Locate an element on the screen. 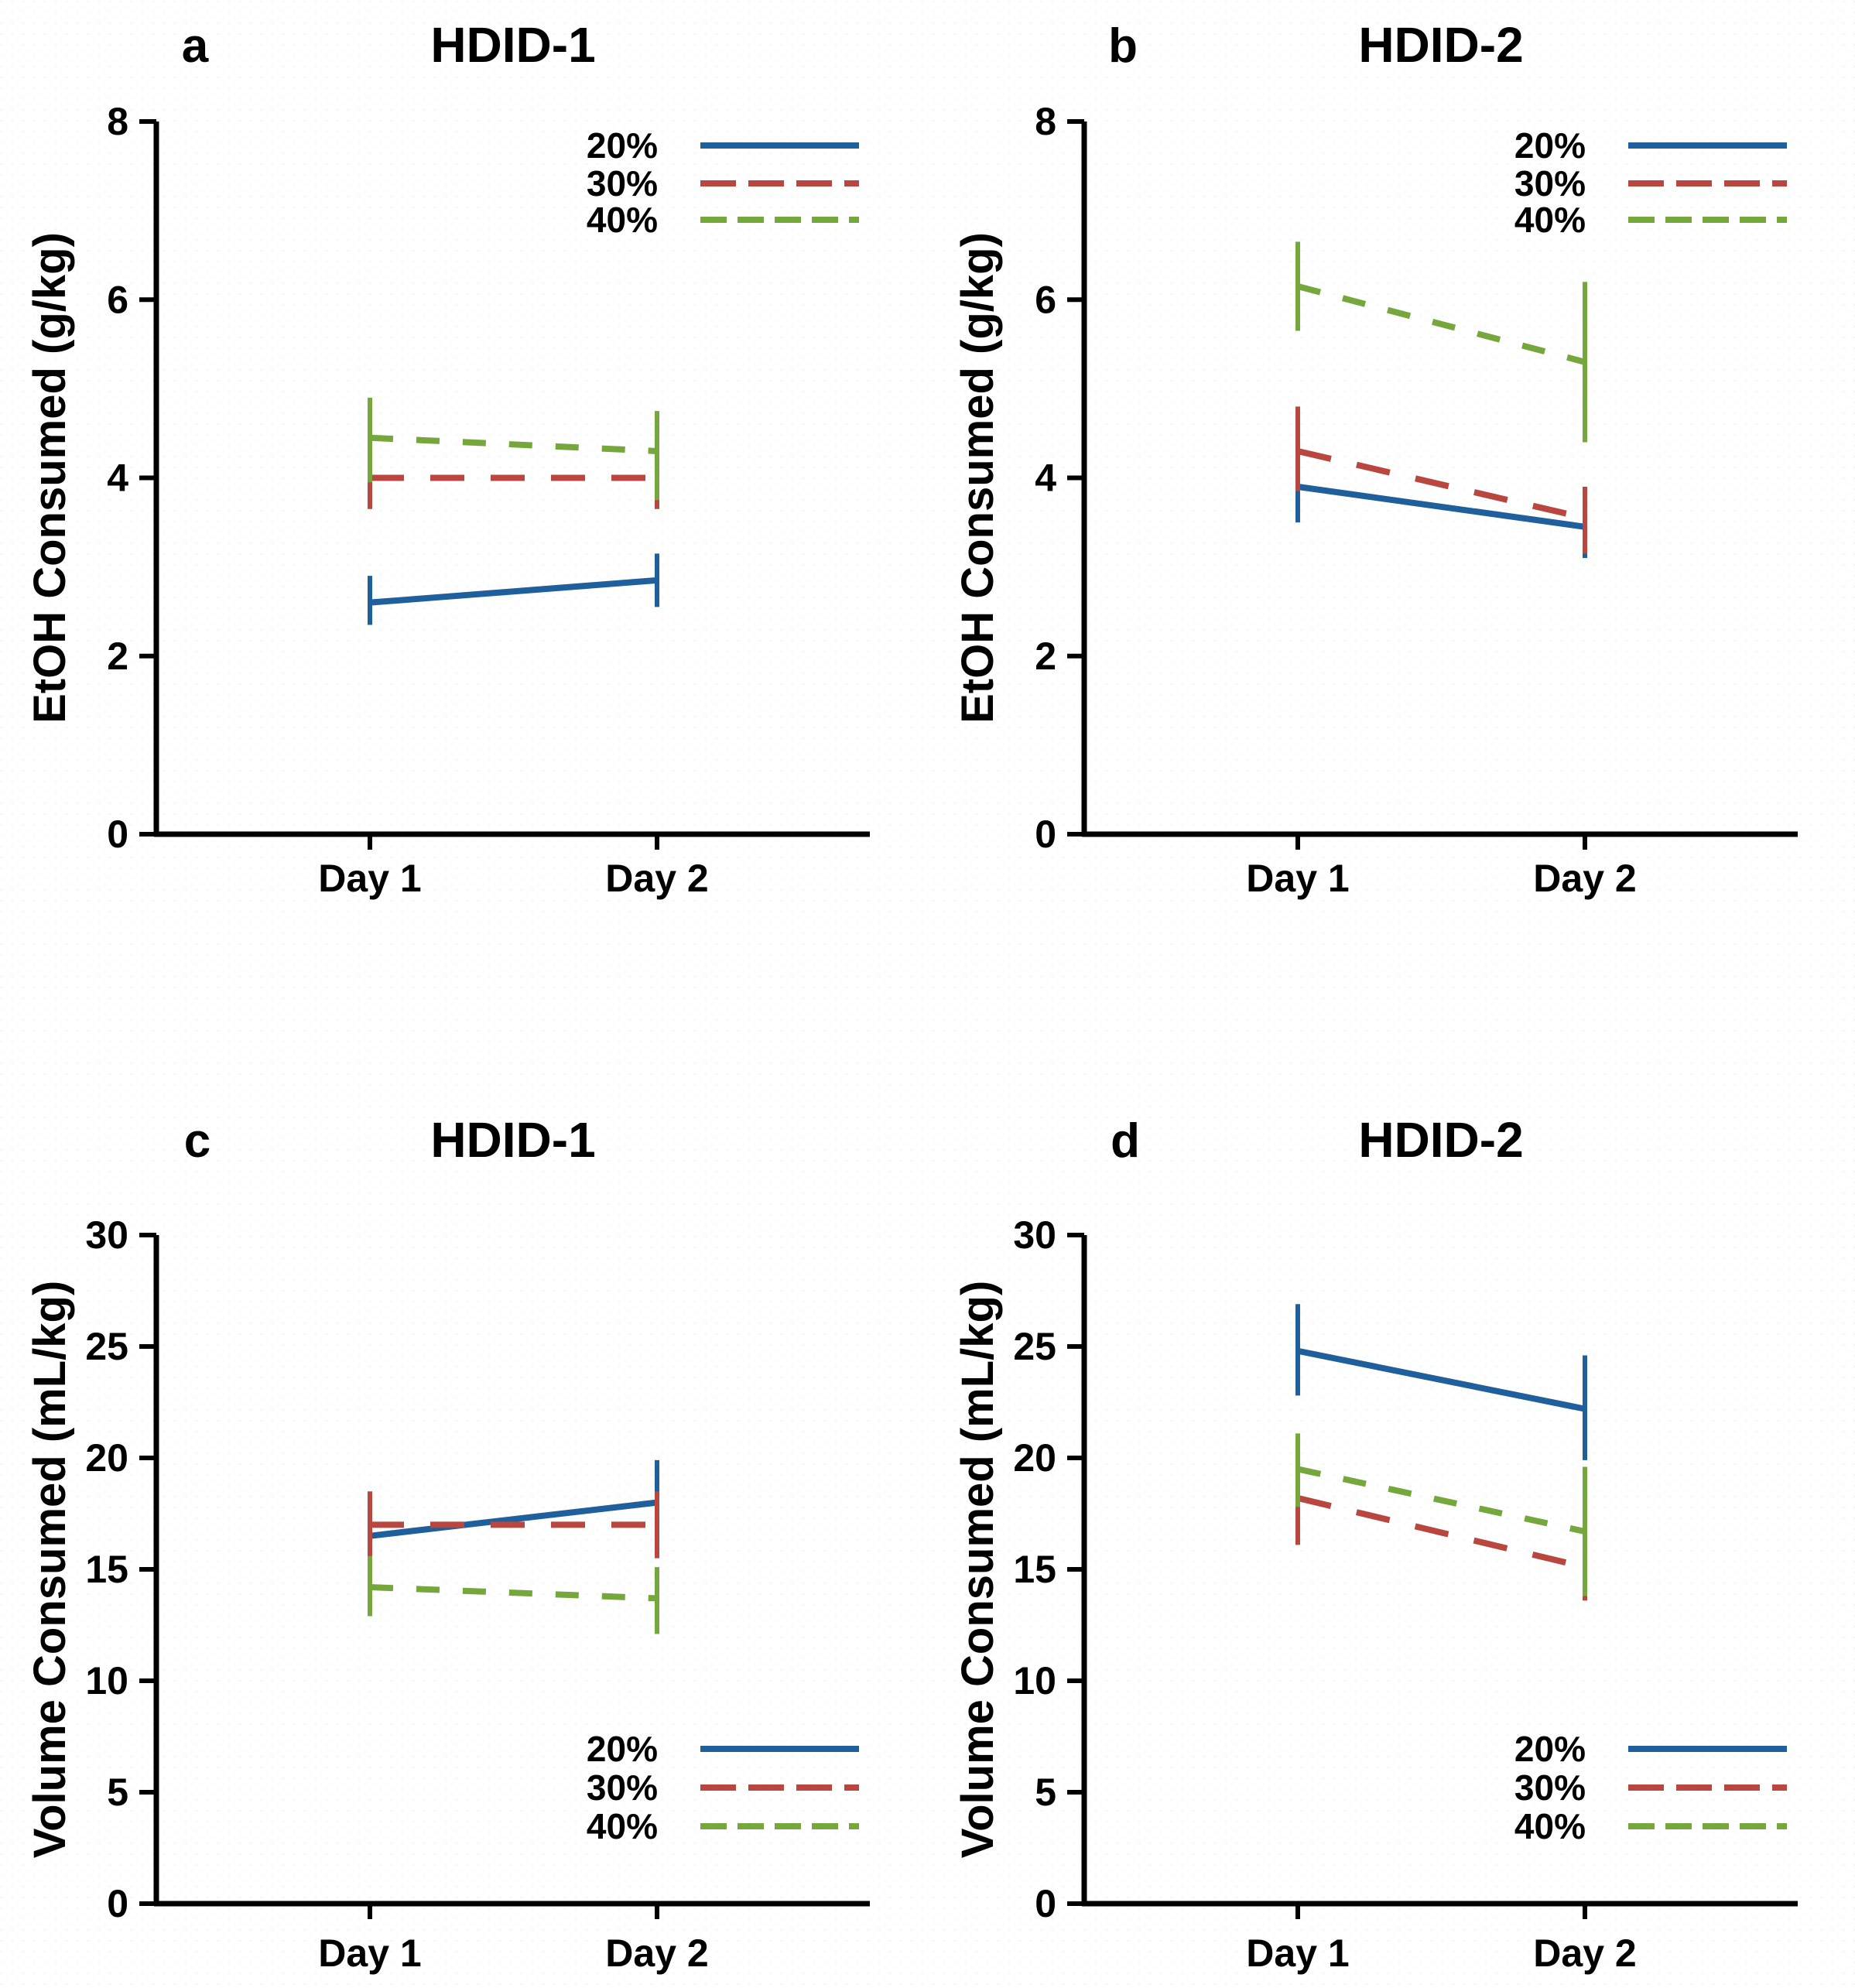 Image resolution: width=1855 pixels, height=1988 pixels. panel-letter: d is located at coordinates (1125, 1141).